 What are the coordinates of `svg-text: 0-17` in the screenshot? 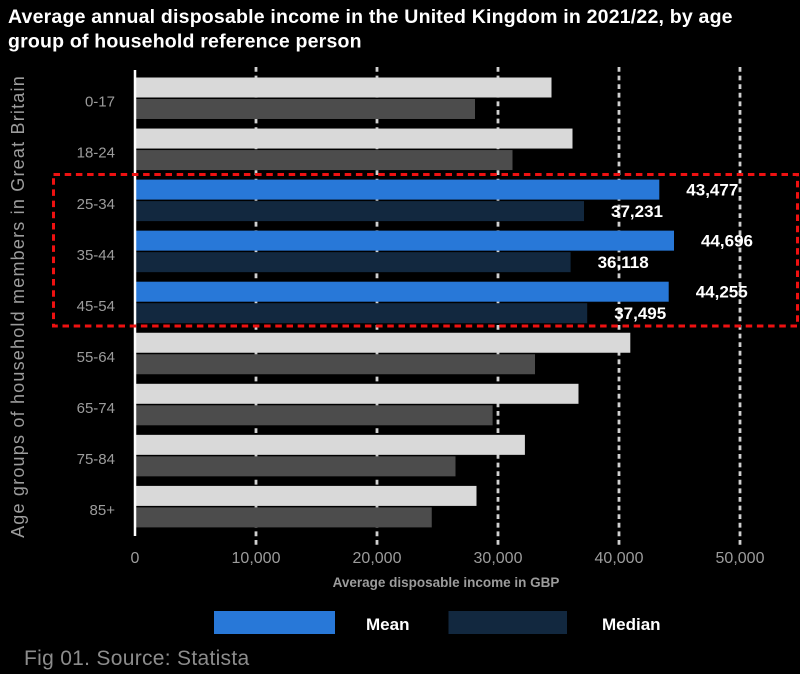 It's located at (100, 102).